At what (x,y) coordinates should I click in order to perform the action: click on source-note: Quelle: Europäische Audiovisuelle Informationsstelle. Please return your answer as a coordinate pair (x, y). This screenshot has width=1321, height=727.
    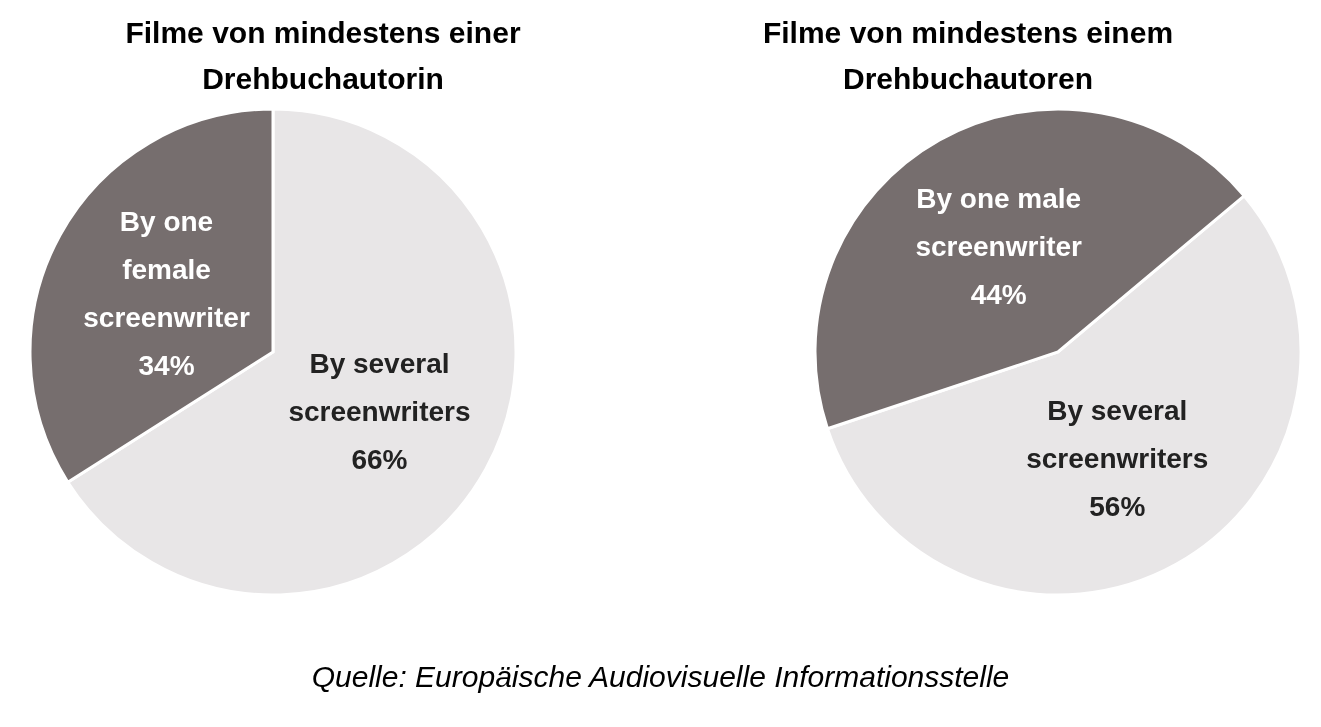
    Looking at the image, I should click on (660, 677).